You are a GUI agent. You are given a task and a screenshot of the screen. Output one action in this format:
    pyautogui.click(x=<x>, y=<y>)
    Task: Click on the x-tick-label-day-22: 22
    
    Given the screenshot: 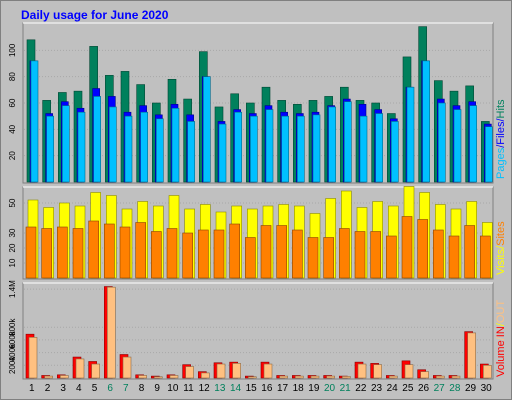 What is the action you would take?
    pyautogui.click(x=361, y=388)
    